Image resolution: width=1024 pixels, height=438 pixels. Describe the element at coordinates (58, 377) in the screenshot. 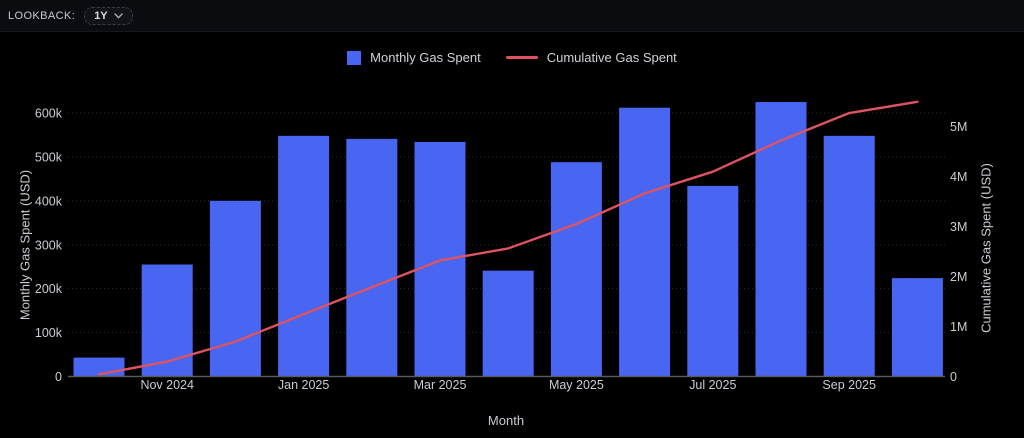

I see `y-tick-left: 0` at that location.